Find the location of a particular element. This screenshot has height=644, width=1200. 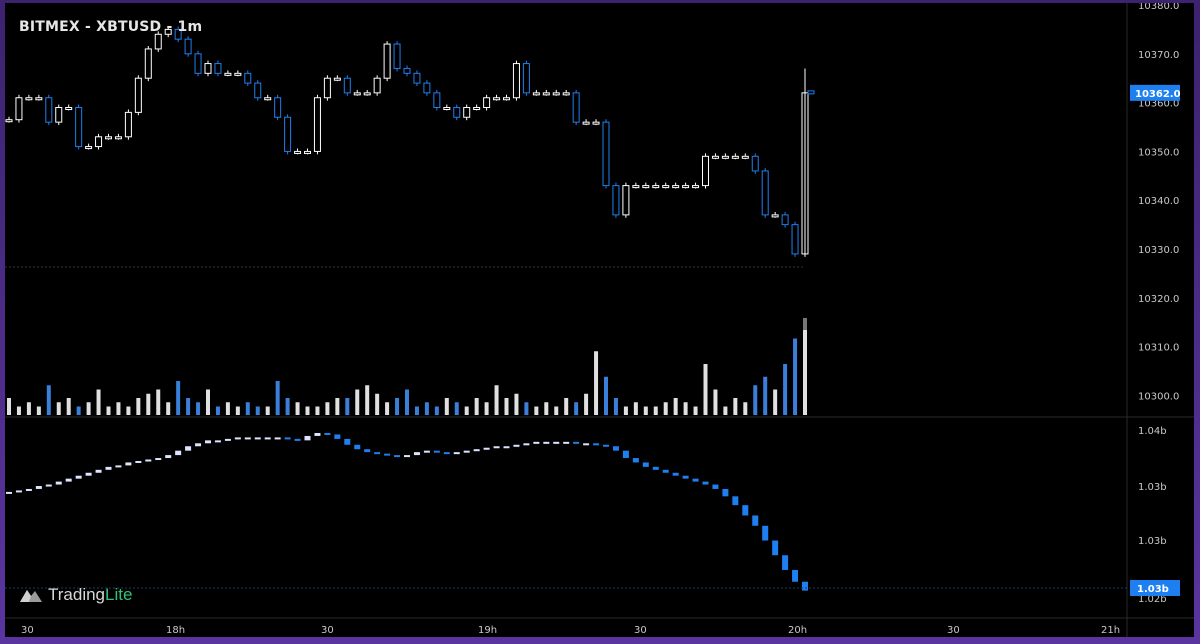

indicator-tick-label: 1.03b is located at coordinates (1152, 487).